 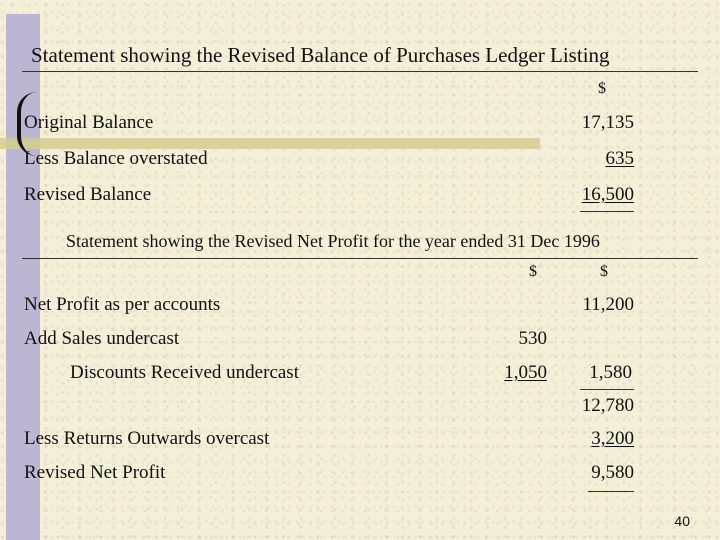 I want to click on revised-net-profit-label: Revised Net Profit, so click(x=95, y=472).